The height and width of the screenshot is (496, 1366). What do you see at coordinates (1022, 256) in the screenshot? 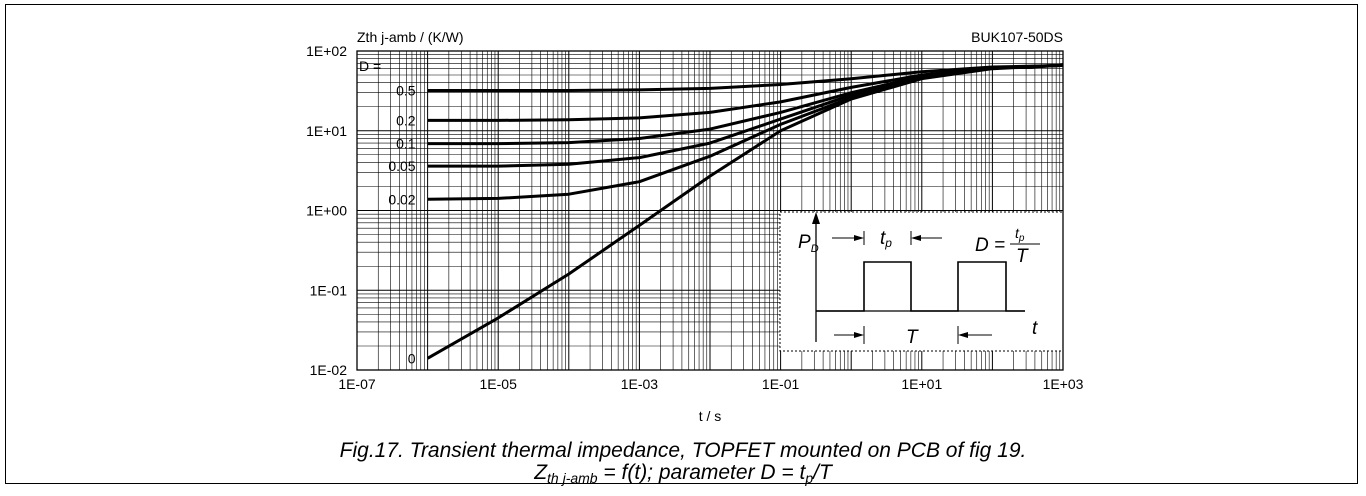
I see `duty-fraction-denominator: T` at bounding box center [1022, 256].